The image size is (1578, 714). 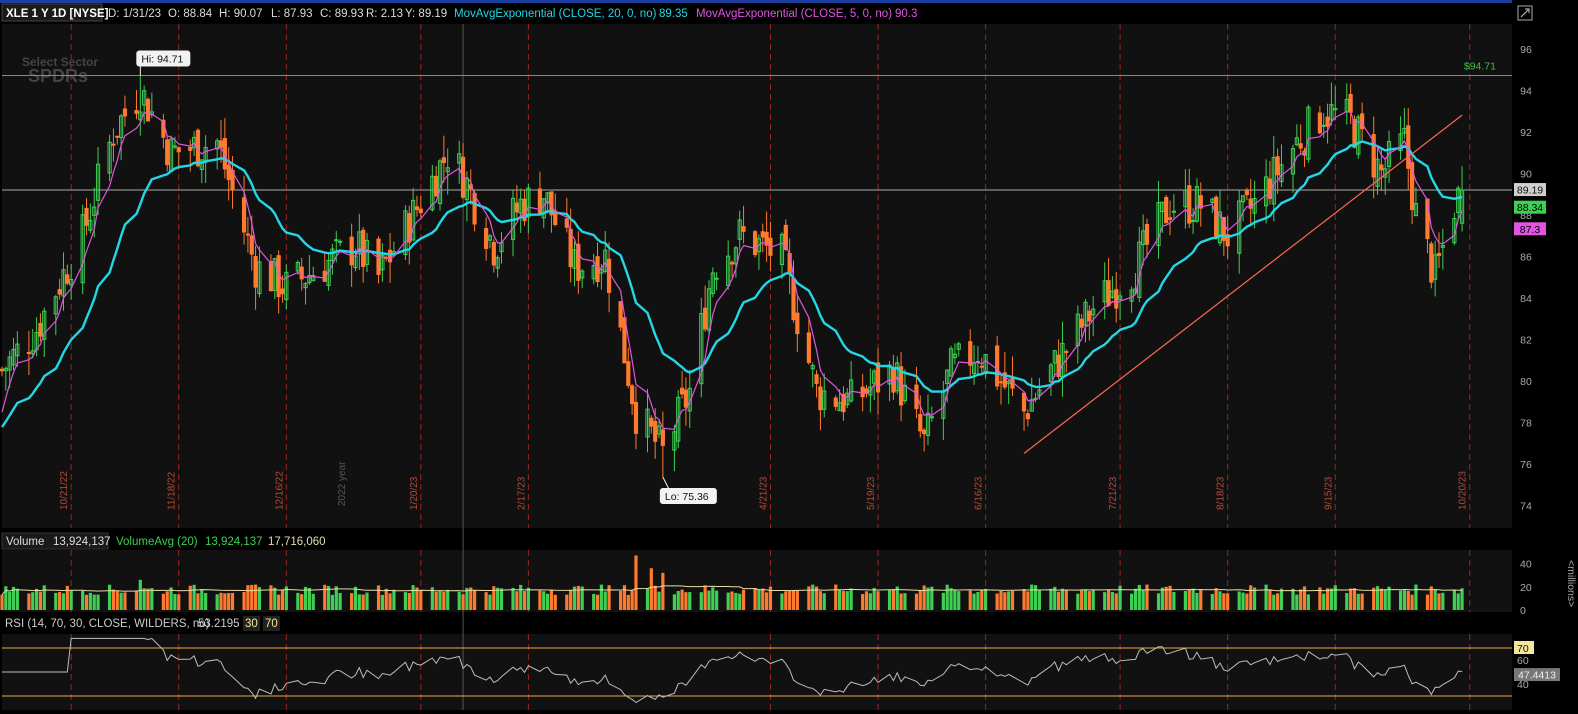 What do you see at coordinates (1537, 676) in the screenshot?
I see `rsi-badge: 47.4413` at bounding box center [1537, 676].